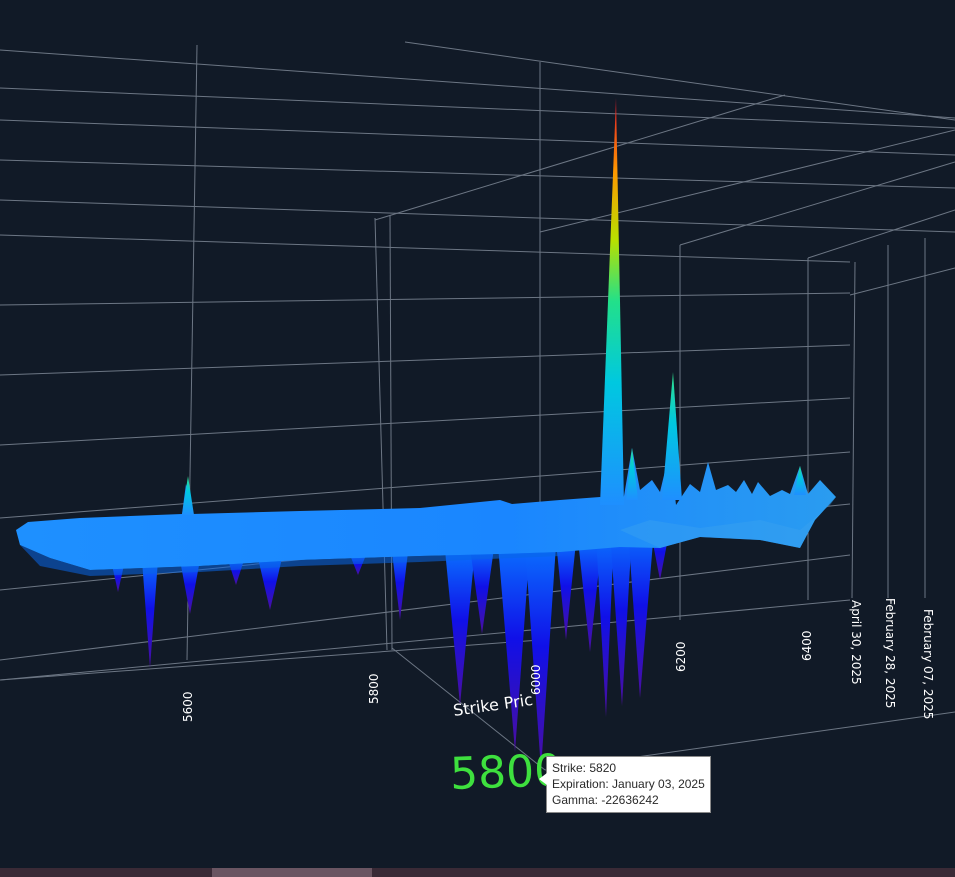 This screenshot has width=955, height=877. I want to click on handwritten-5800-annotation: 5800, so click(506, 772).